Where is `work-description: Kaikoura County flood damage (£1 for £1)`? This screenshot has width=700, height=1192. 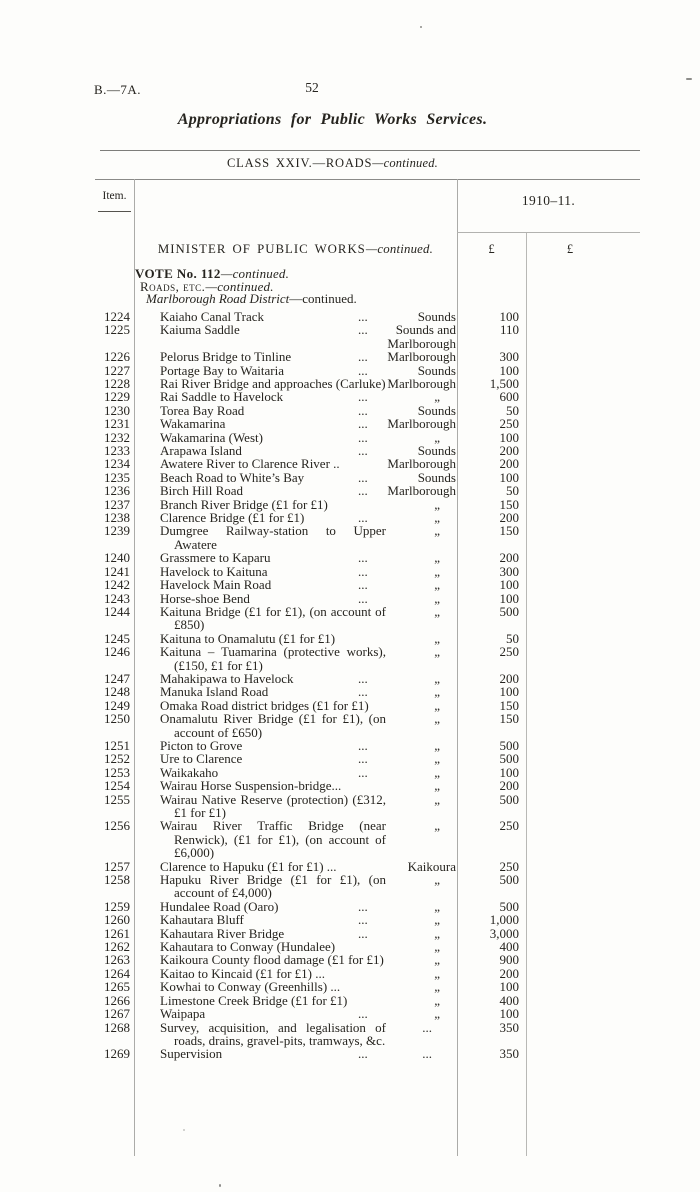 work-description: Kaikoura County flood damage (£1 for £1) is located at coordinates (272, 960).